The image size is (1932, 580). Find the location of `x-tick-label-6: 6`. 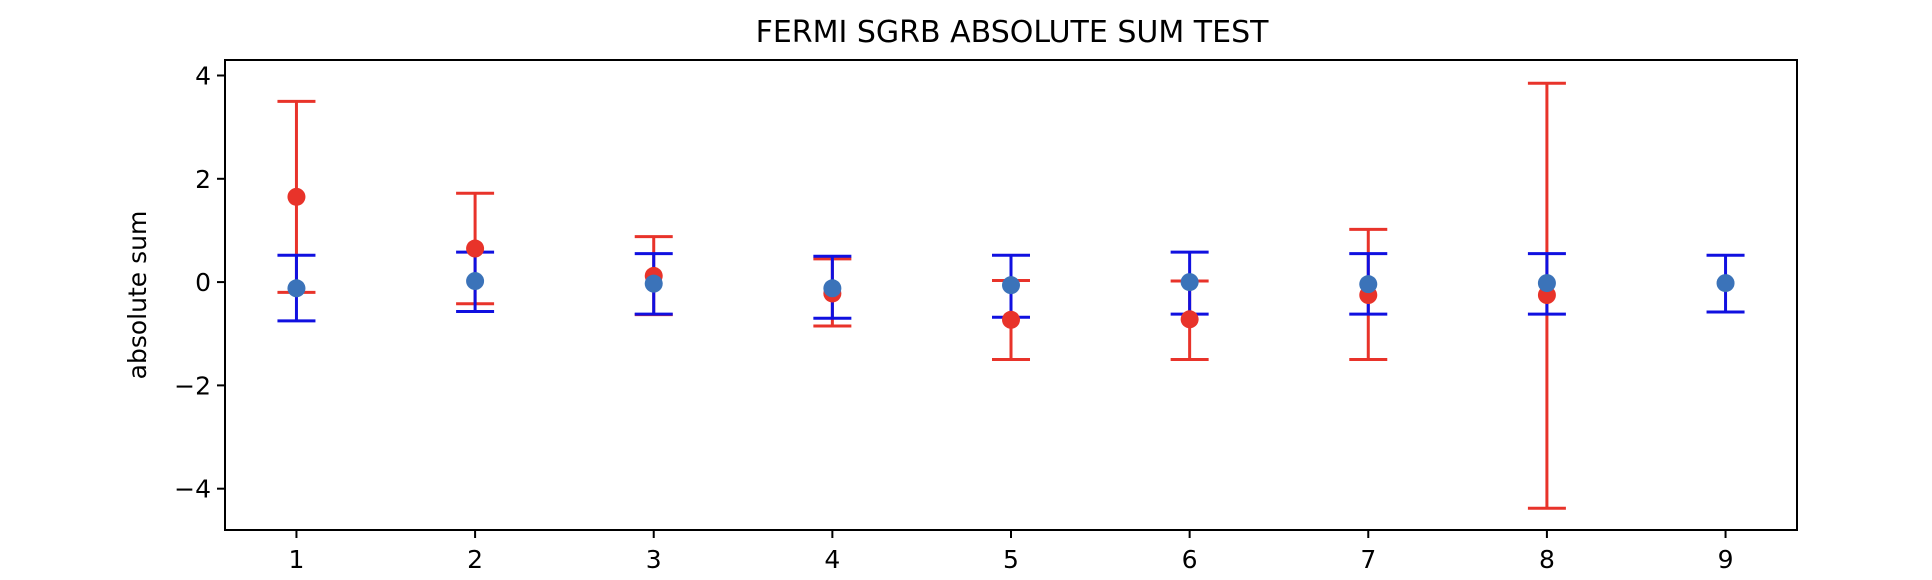

x-tick-label-6: 6 is located at coordinates (1190, 559).